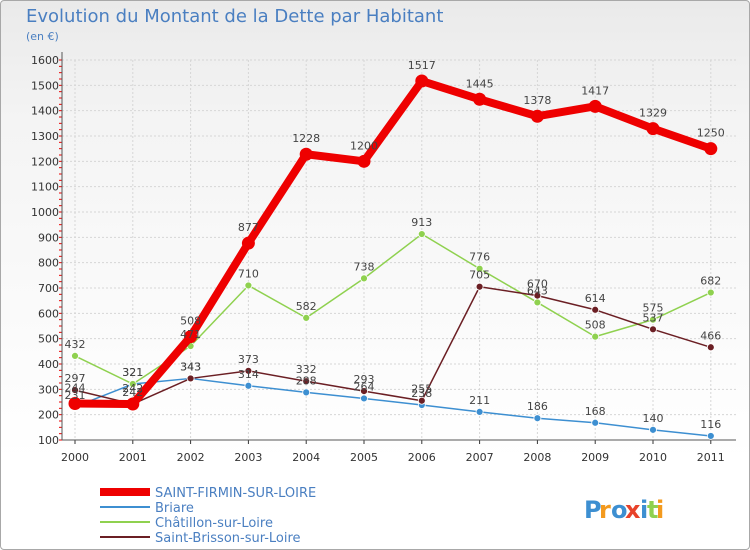 The width and height of the screenshot is (750, 550). I want to click on data-label: 255, so click(421, 389).